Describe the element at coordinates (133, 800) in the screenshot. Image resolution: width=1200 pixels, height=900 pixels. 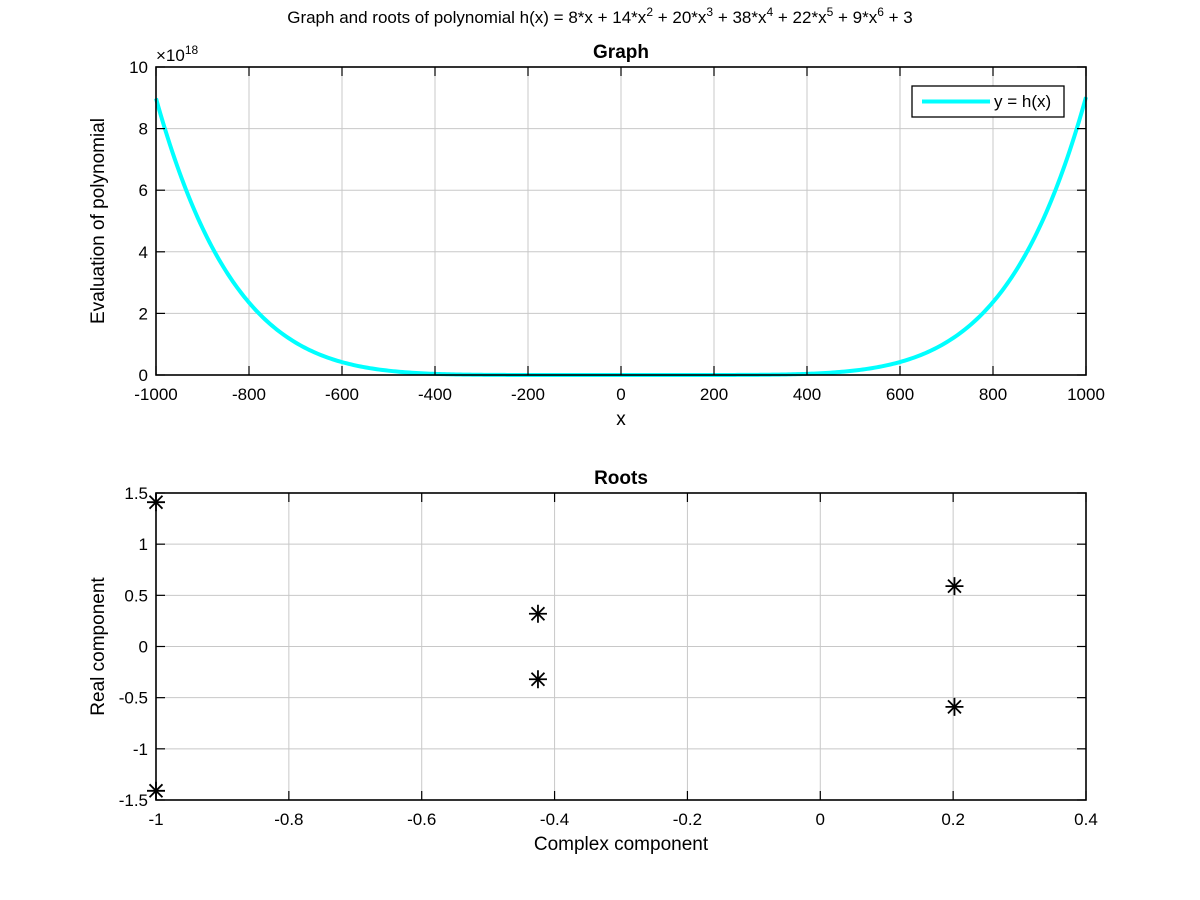
I see `y-tick-label: -1.5` at that location.